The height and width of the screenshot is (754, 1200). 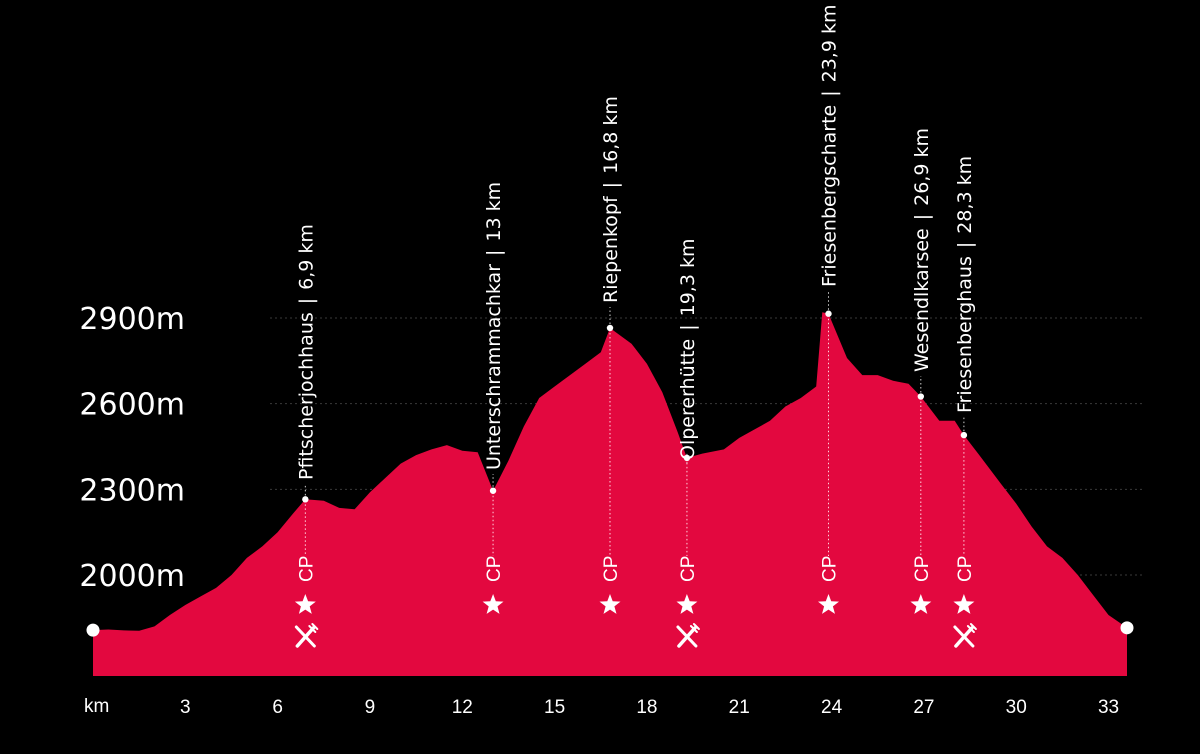 I want to click on waypoint-distance: 26,9 km, so click(x=922, y=167).